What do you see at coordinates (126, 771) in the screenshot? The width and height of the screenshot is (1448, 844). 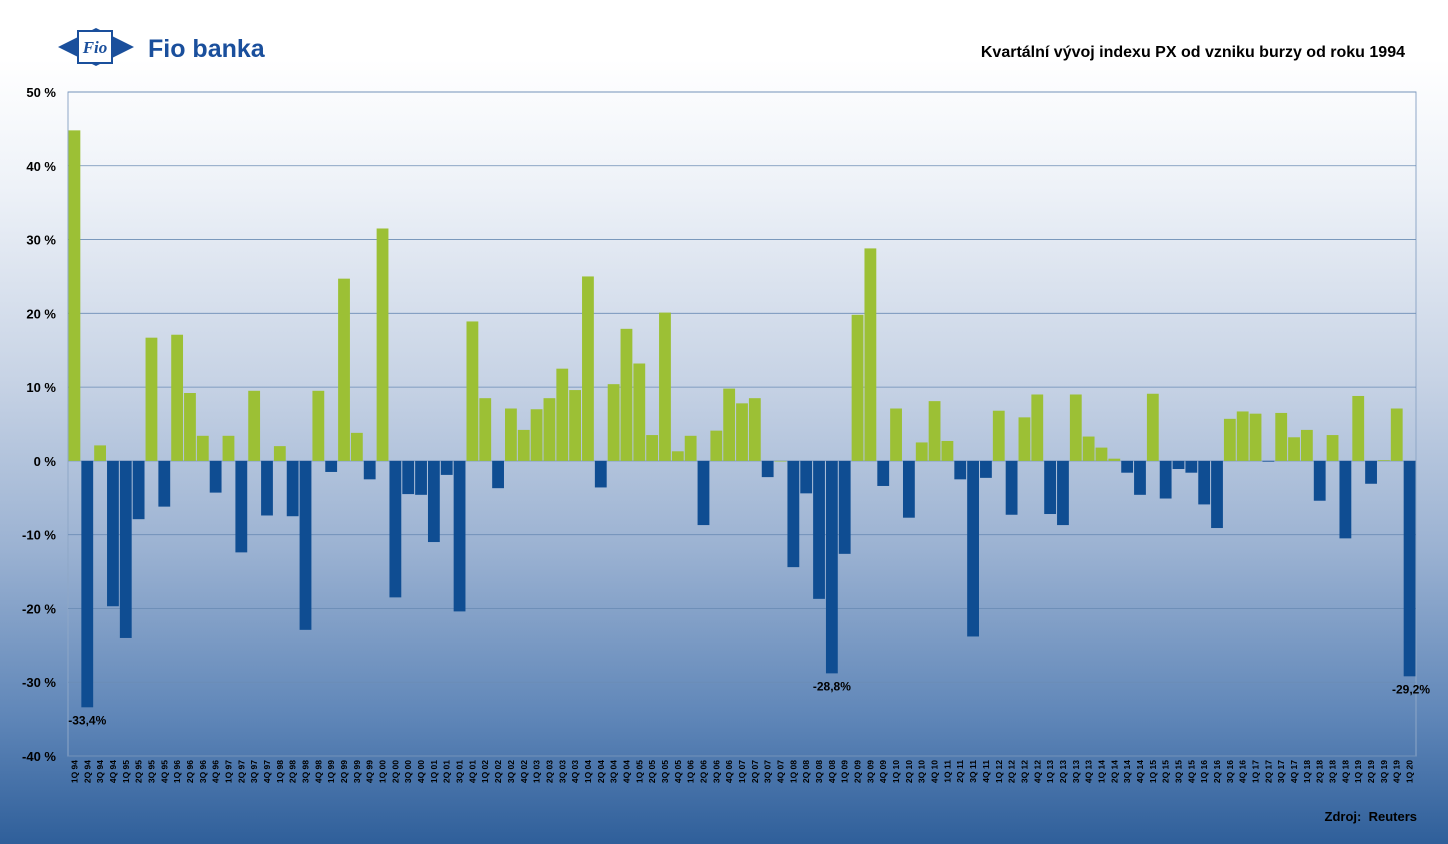 I see `x-tick-label: 1Q 95` at bounding box center [126, 771].